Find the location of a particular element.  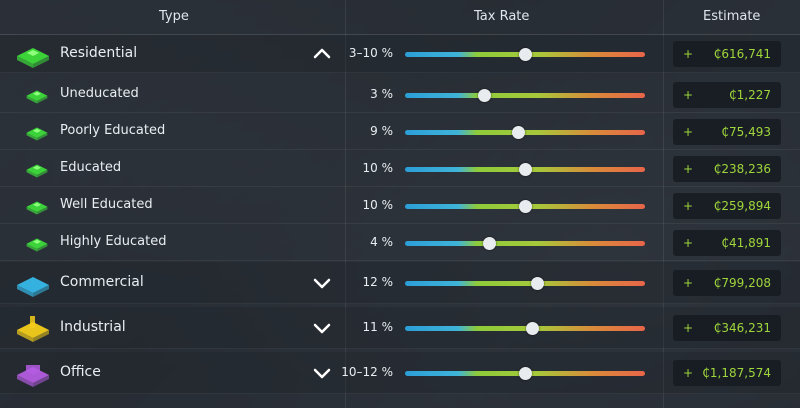

industrial-zone-icon is located at coordinates (33, 330).